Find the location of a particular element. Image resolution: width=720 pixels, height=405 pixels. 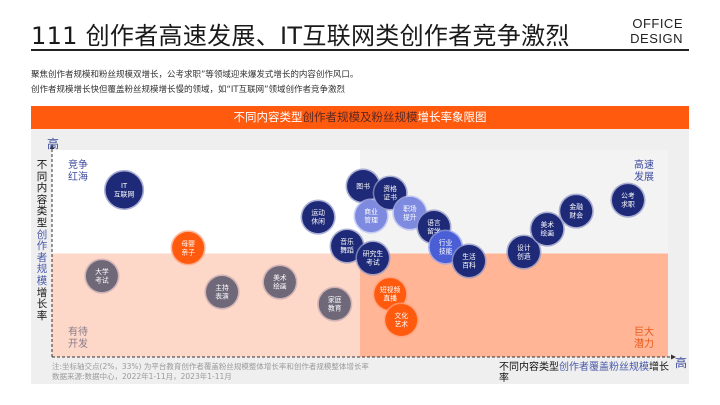

bubble-6: 家庭教育 is located at coordinates (335, 304).